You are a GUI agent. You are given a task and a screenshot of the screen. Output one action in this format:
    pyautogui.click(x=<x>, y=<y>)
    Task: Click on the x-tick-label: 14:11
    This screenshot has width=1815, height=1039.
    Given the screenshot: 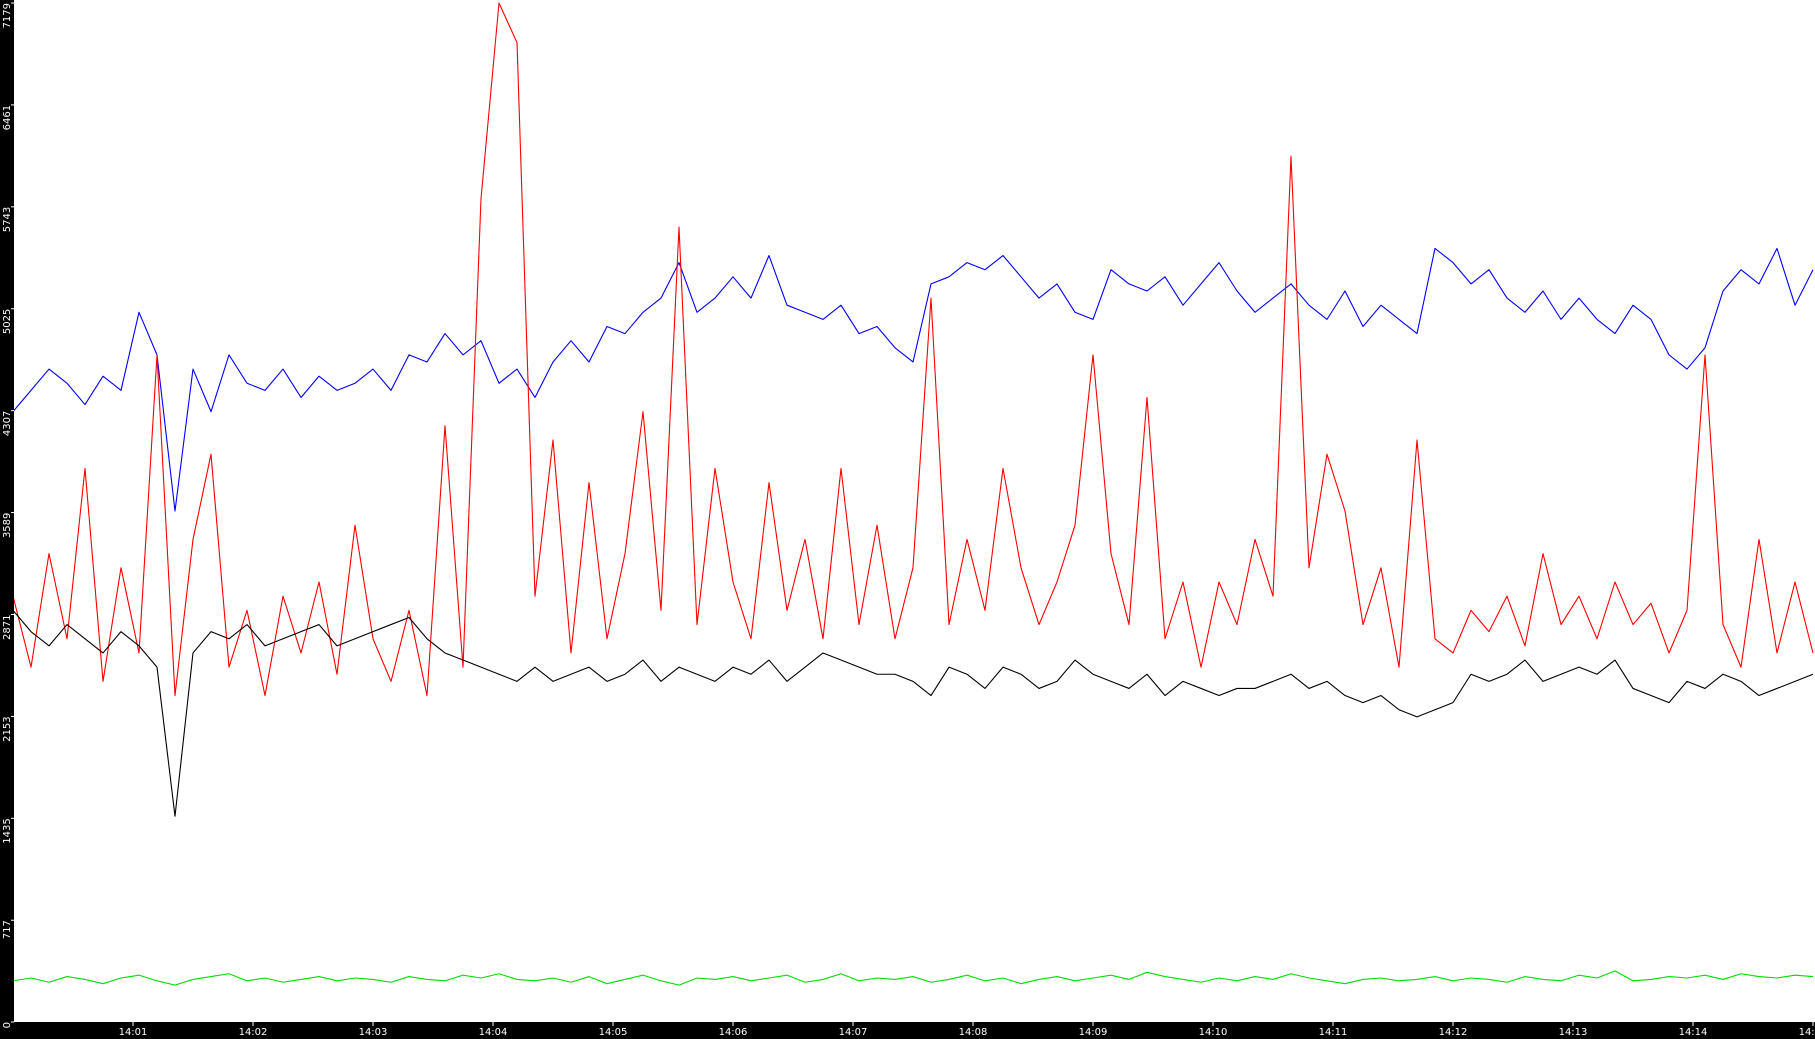 What is the action you would take?
    pyautogui.click(x=1333, y=1032)
    